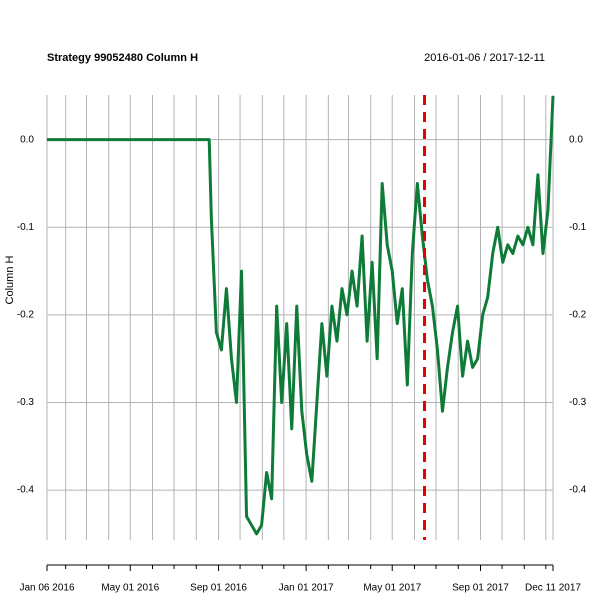 The width and height of the screenshot is (600, 605). Describe the element at coordinates (26, 315) in the screenshot. I see `y-tick-label: -0.2` at that location.